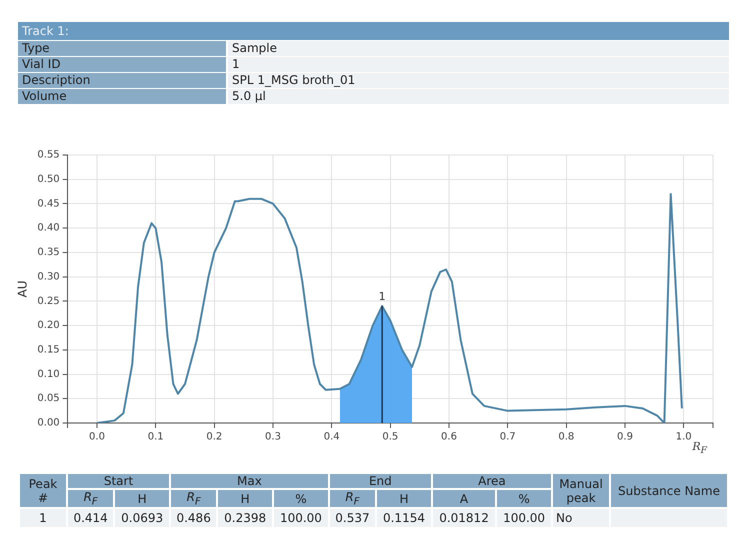 The height and width of the screenshot is (539, 737). I want to click on x-tick-label: 1.0, so click(684, 437).